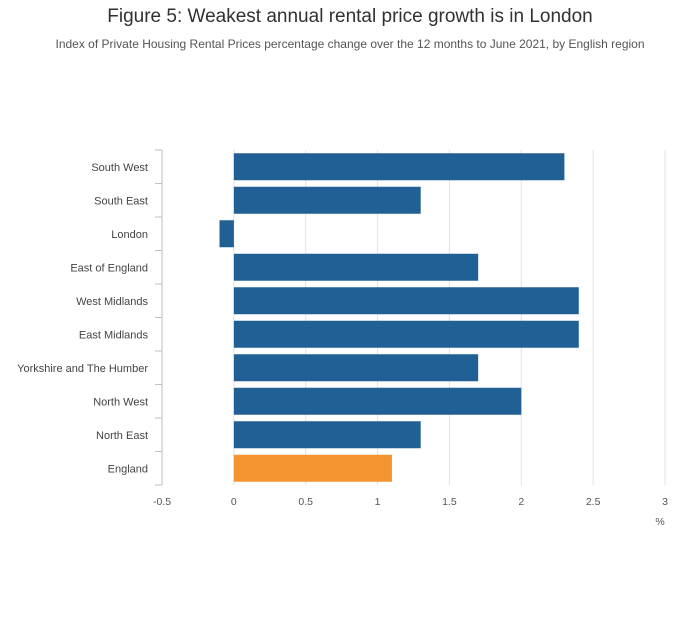 Image resolution: width=700 pixels, height=635 pixels. What do you see at coordinates (234, 502) in the screenshot?
I see `x-tick-label: 0` at bounding box center [234, 502].